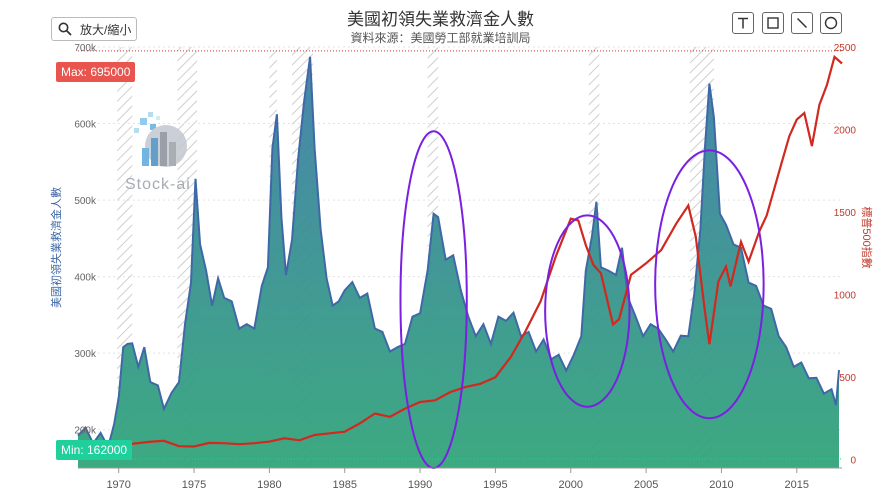  I want to click on circle-tool-icon, so click(831, 23).